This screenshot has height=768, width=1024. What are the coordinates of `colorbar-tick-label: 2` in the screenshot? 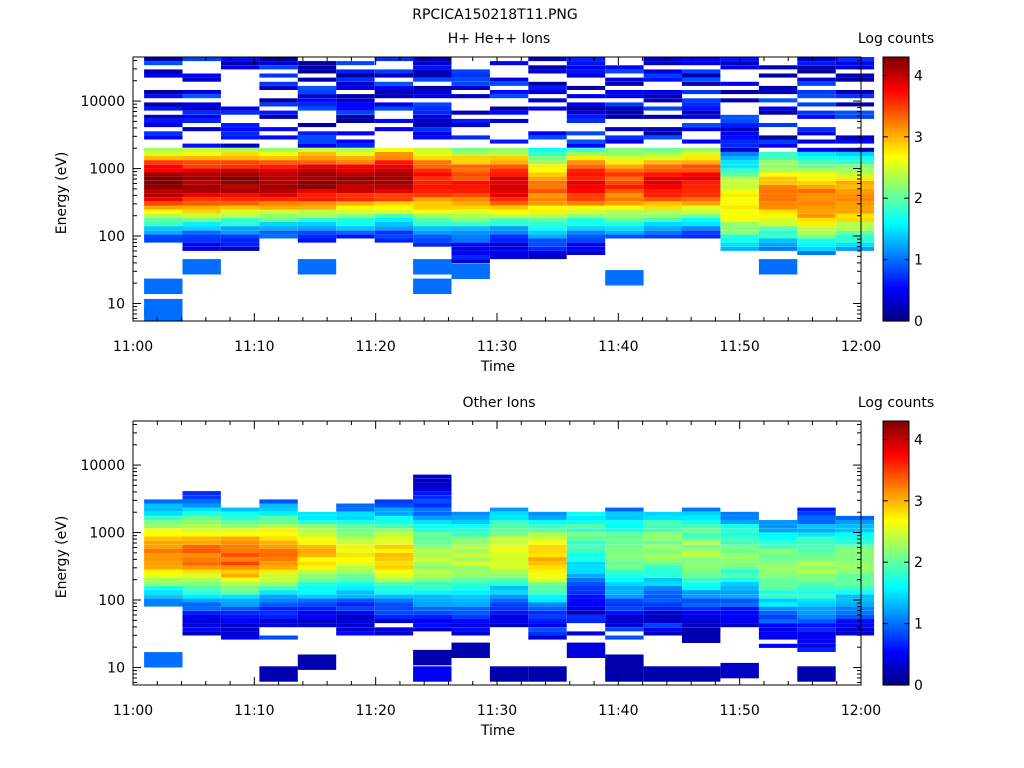 It's located at (918, 563).